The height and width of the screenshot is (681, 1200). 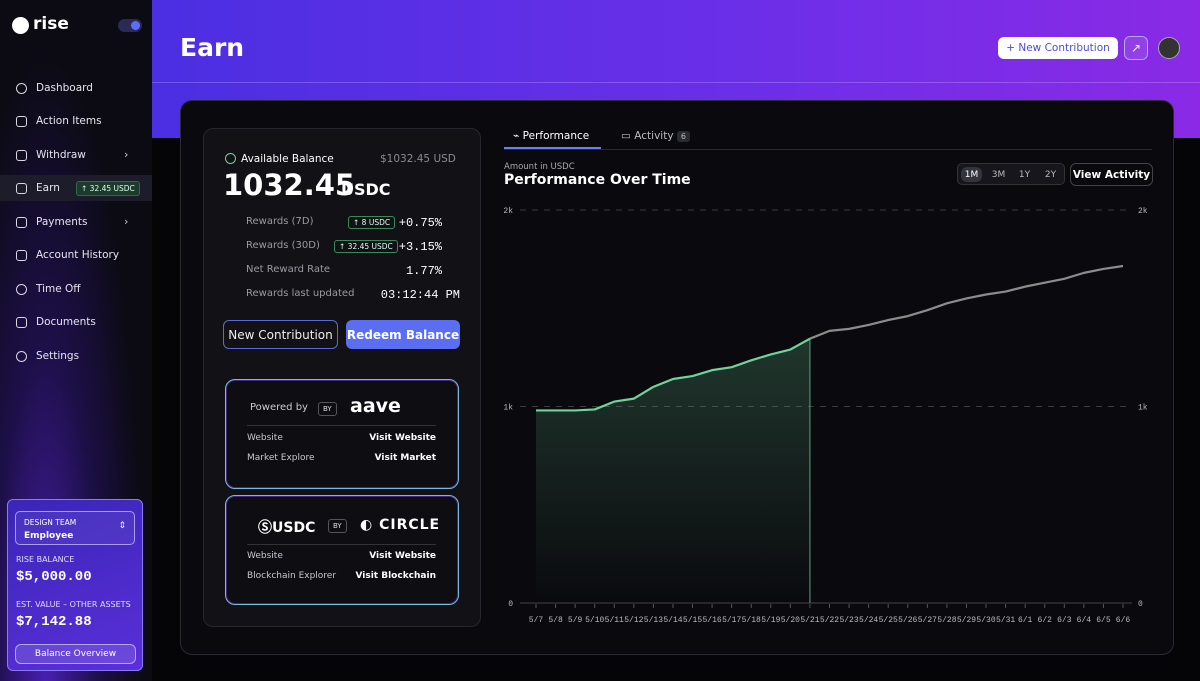 What do you see at coordinates (1005, 620) in the screenshot?
I see `x-tick-label: 5/31` at bounding box center [1005, 620].